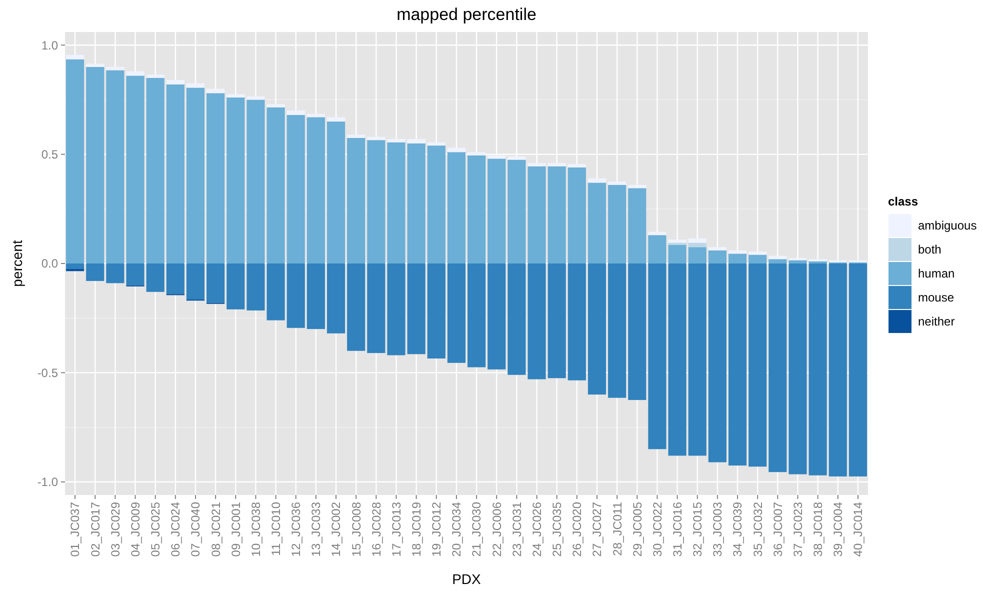 The image size is (983, 592). What do you see at coordinates (737, 529) in the screenshot?
I see `x-tick-label: 34_JC039` at bounding box center [737, 529].